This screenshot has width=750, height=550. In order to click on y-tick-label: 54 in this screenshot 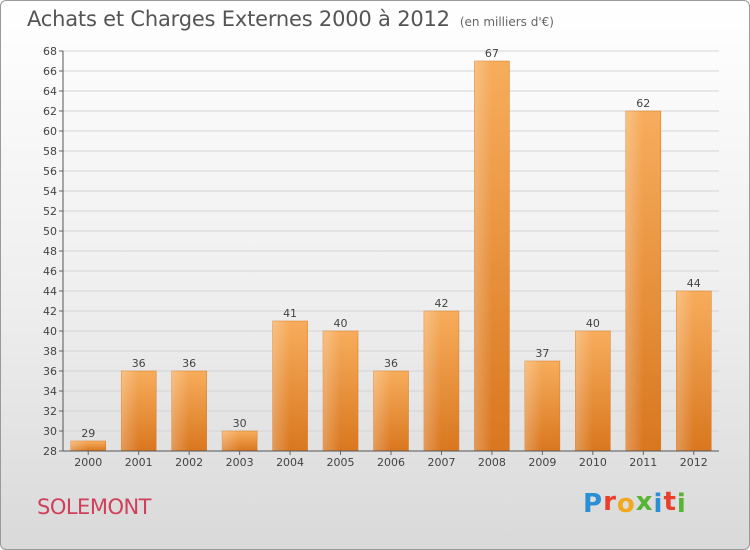, I will do `click(50, 191)`.